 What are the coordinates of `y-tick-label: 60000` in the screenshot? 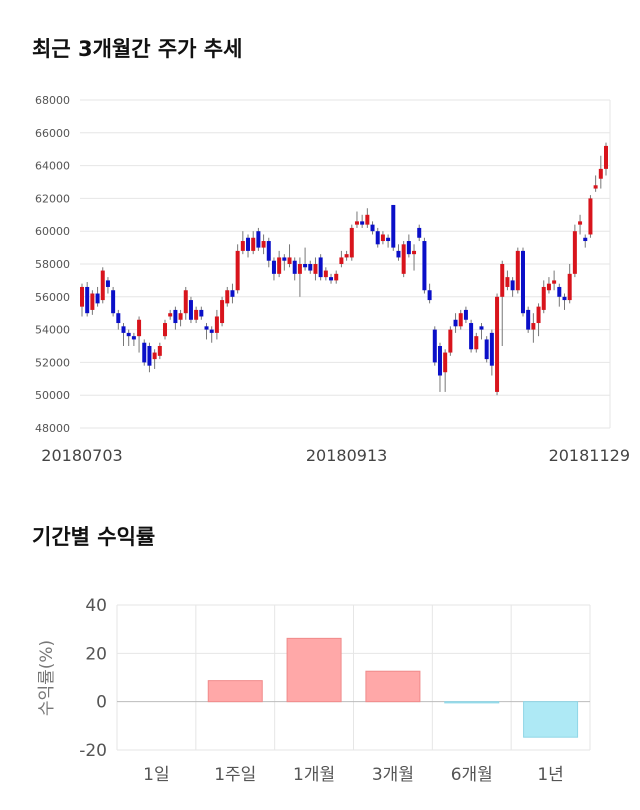 It's located at (52, 231).